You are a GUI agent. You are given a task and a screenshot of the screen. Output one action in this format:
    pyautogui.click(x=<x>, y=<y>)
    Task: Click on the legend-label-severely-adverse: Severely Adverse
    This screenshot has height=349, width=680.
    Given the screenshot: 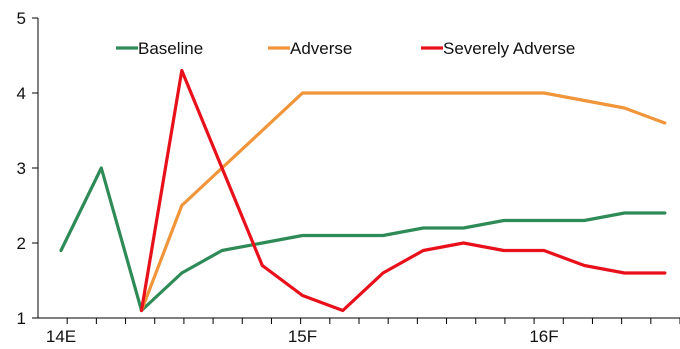 What is the action you would take?
    pyautogui.click(x=509, y=48)
    